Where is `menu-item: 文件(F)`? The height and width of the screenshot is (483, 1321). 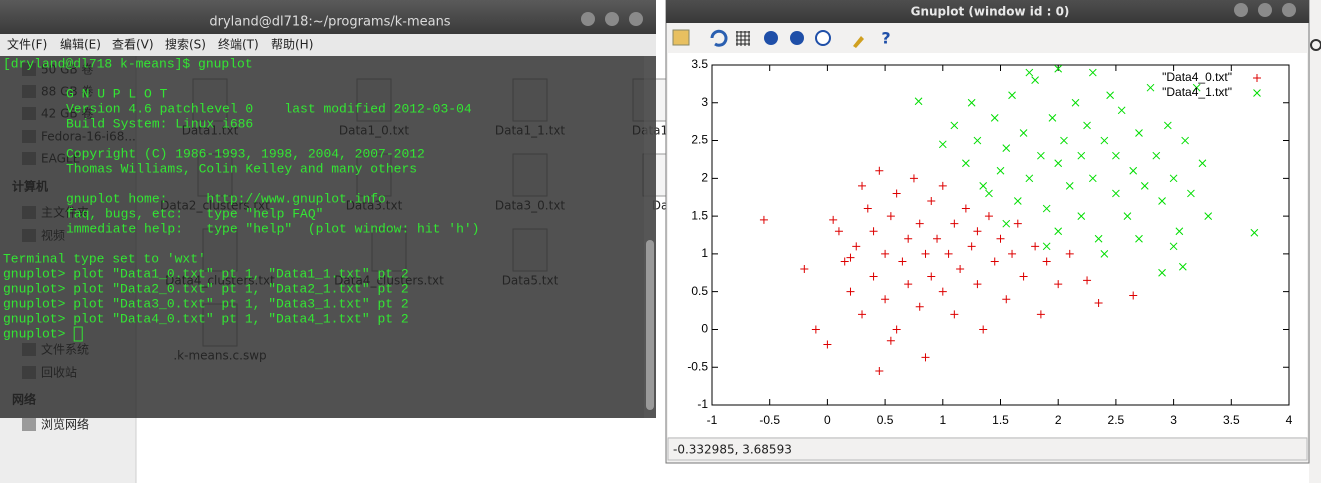
menu-item: 文件(F) is located at coordinates (27, 44).